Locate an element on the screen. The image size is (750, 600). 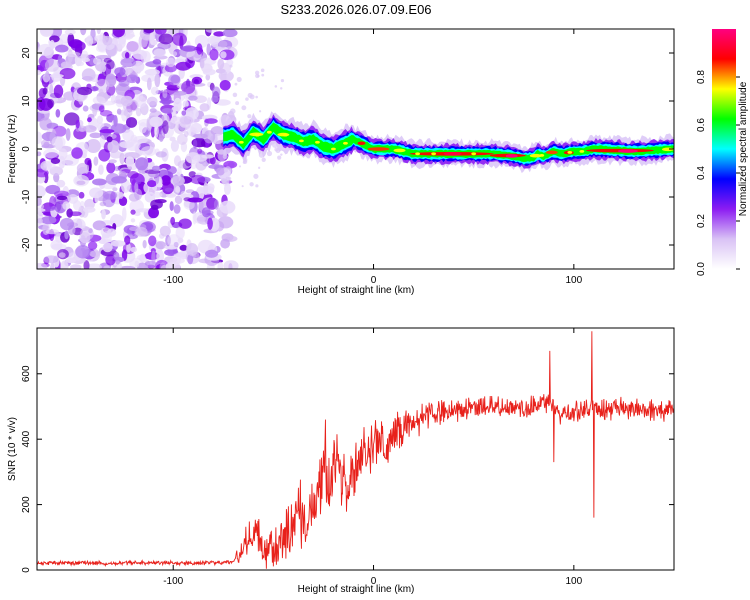
figure-title: S233.2026.026.07.09.E06 is located at coordinates (355, 9).